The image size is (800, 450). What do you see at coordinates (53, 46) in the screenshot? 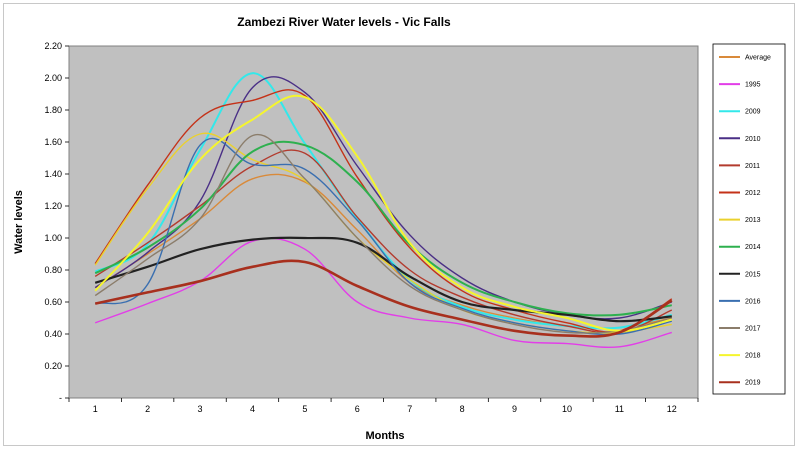
I see `y-tick-label: 2.20` at bounding box center [53, 46].